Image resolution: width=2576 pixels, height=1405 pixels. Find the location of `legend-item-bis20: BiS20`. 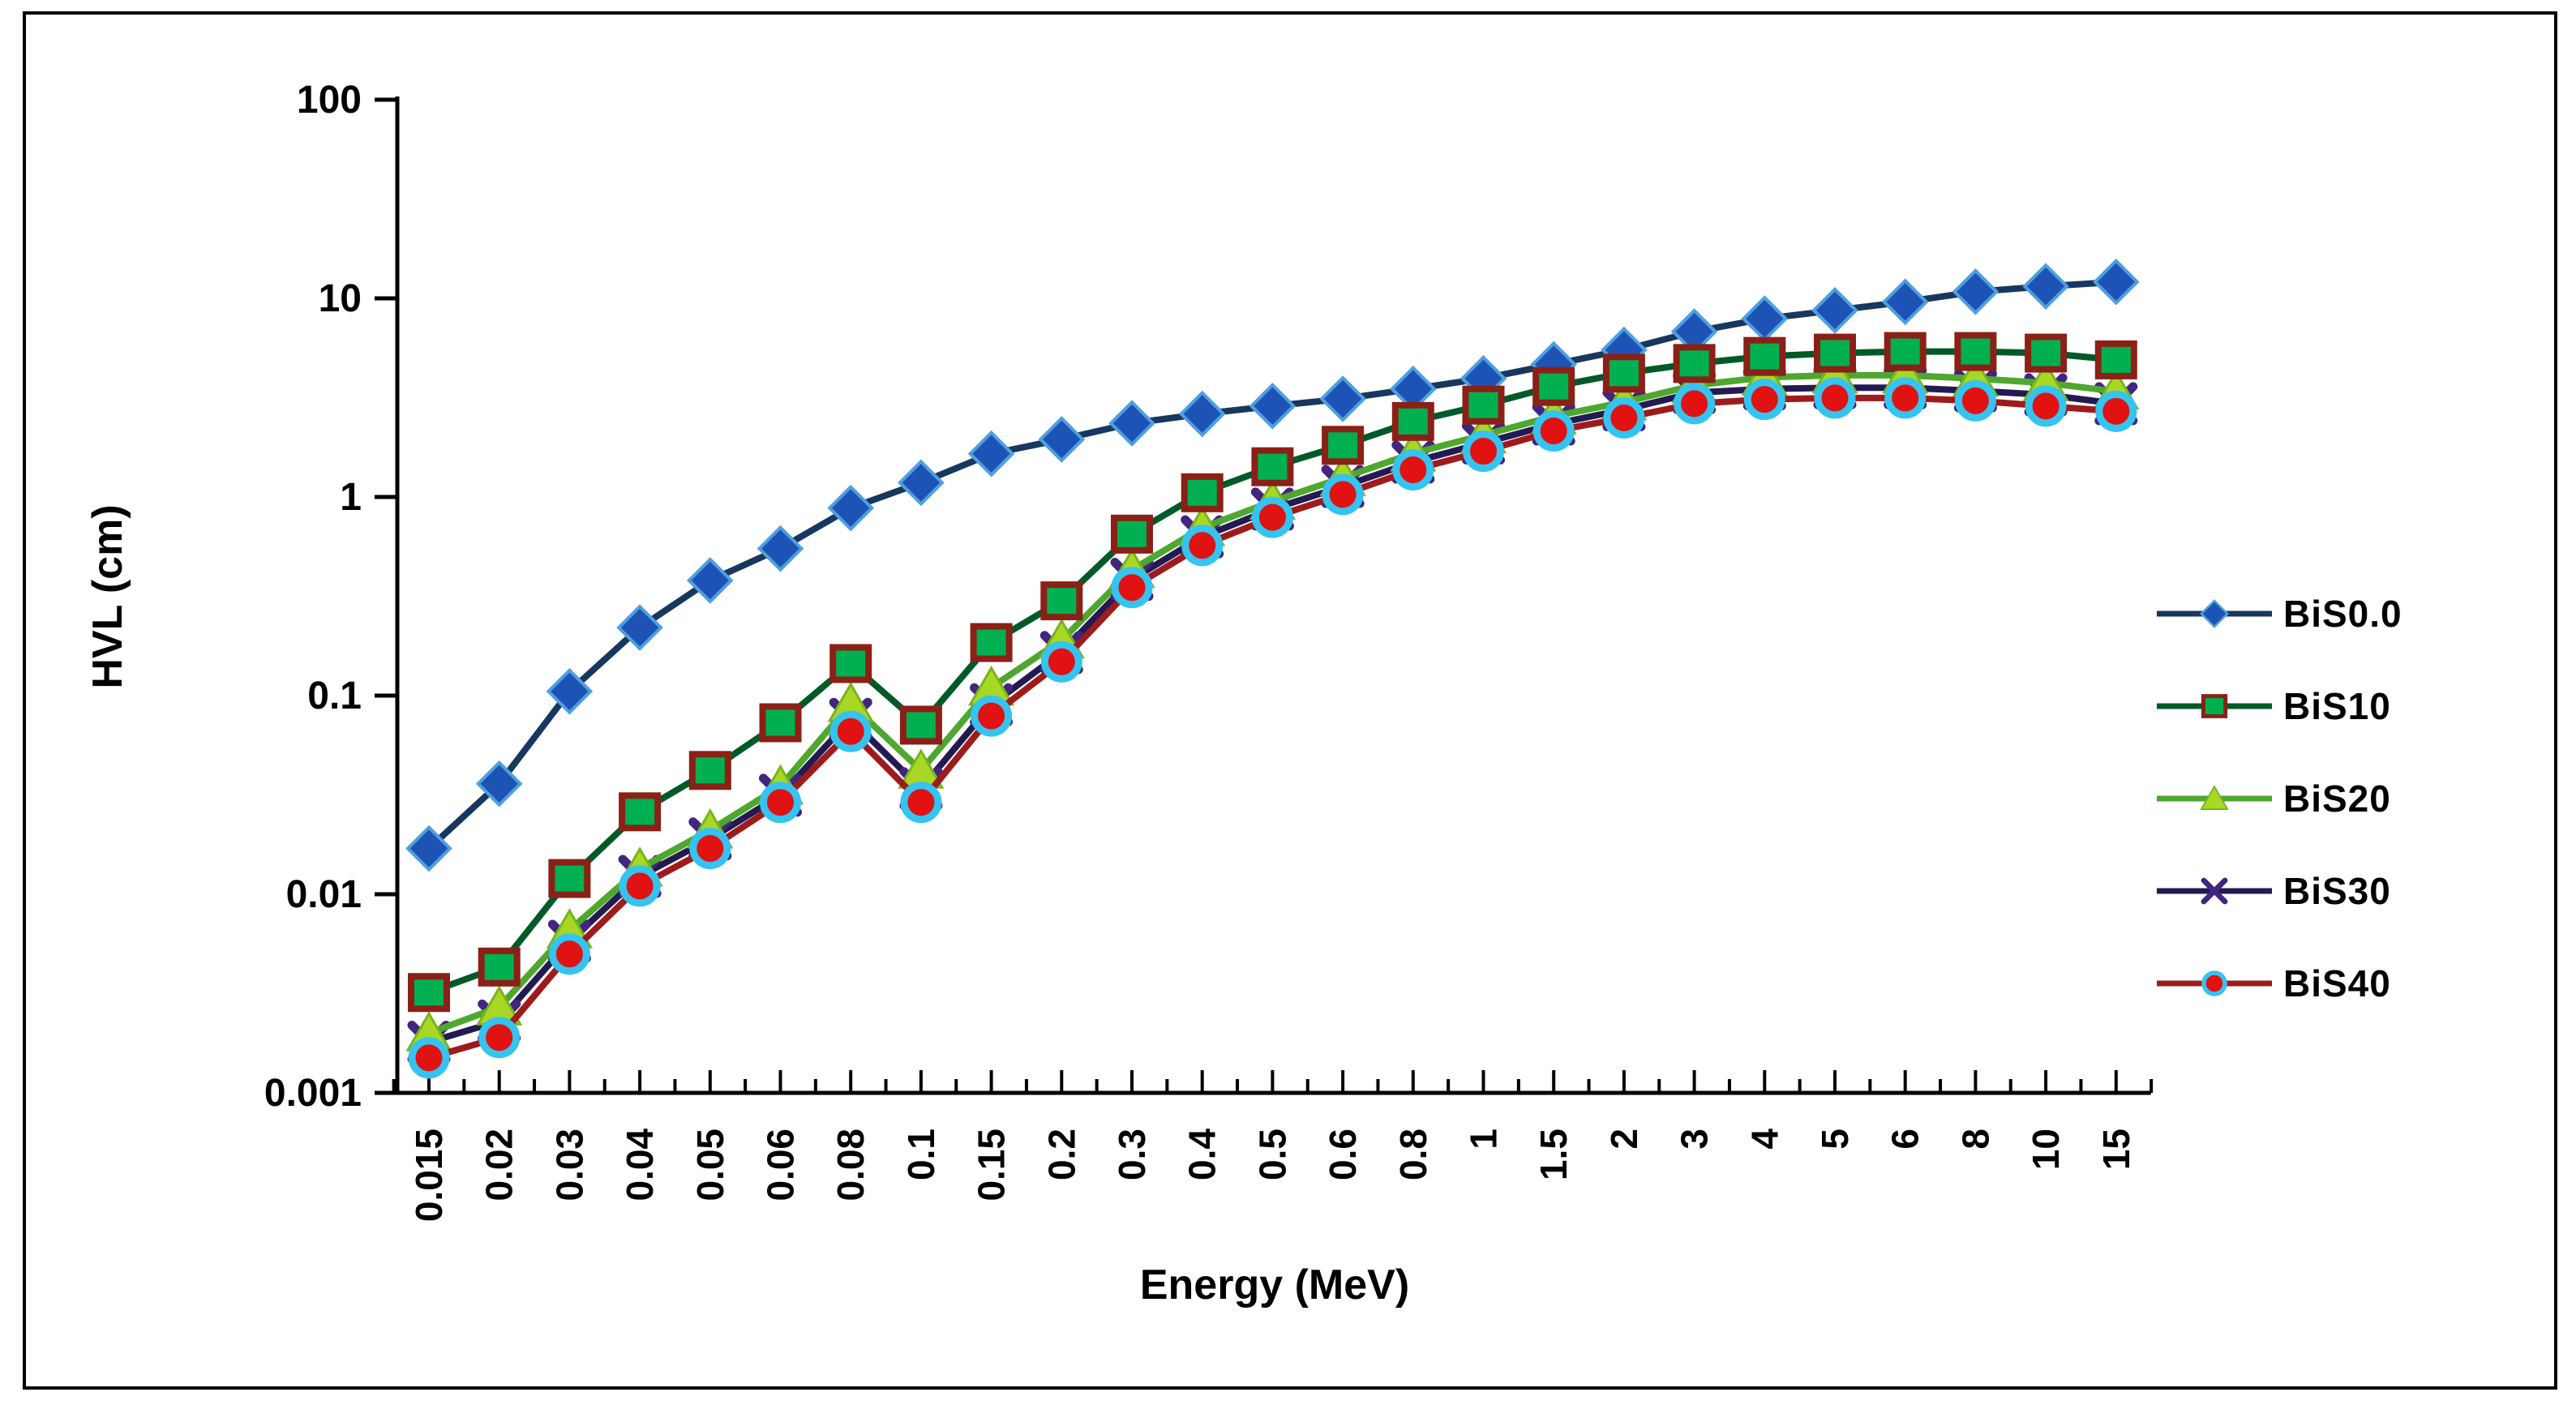

legend-item-bis20: BiS20 is located at coordinates (2348, 798).